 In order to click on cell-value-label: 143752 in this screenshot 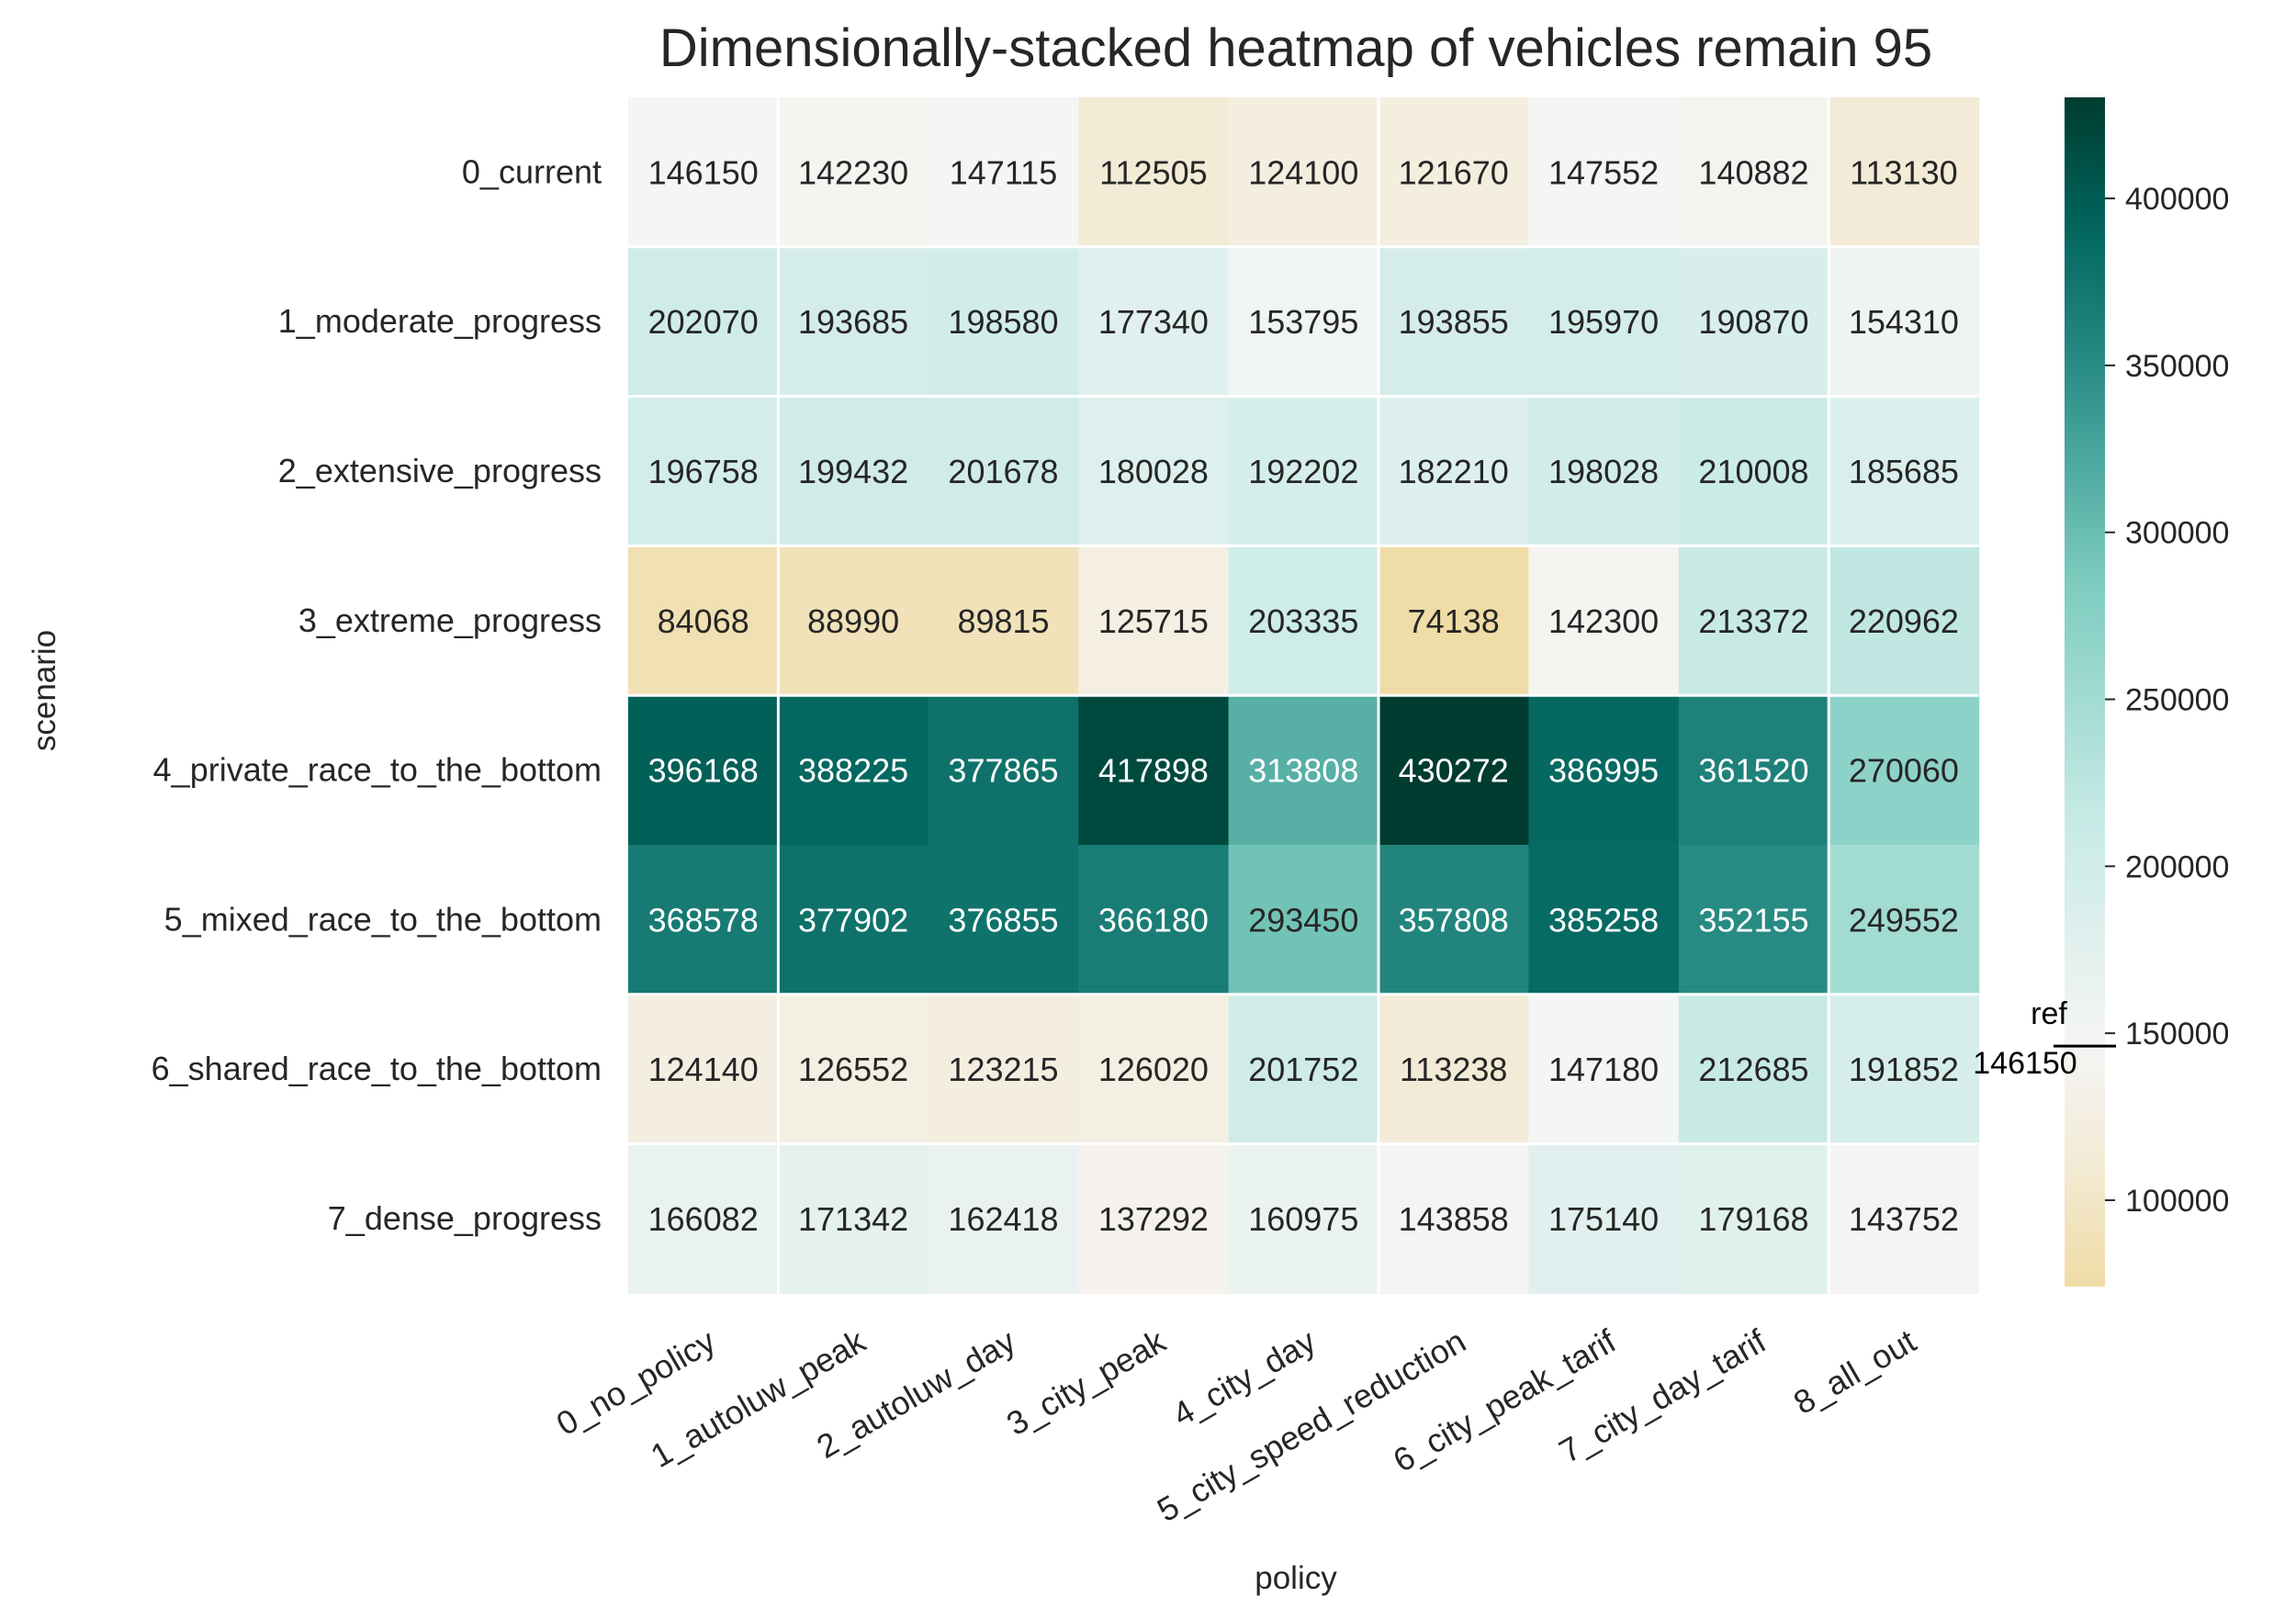, I will do `click(1904, 1219)`.